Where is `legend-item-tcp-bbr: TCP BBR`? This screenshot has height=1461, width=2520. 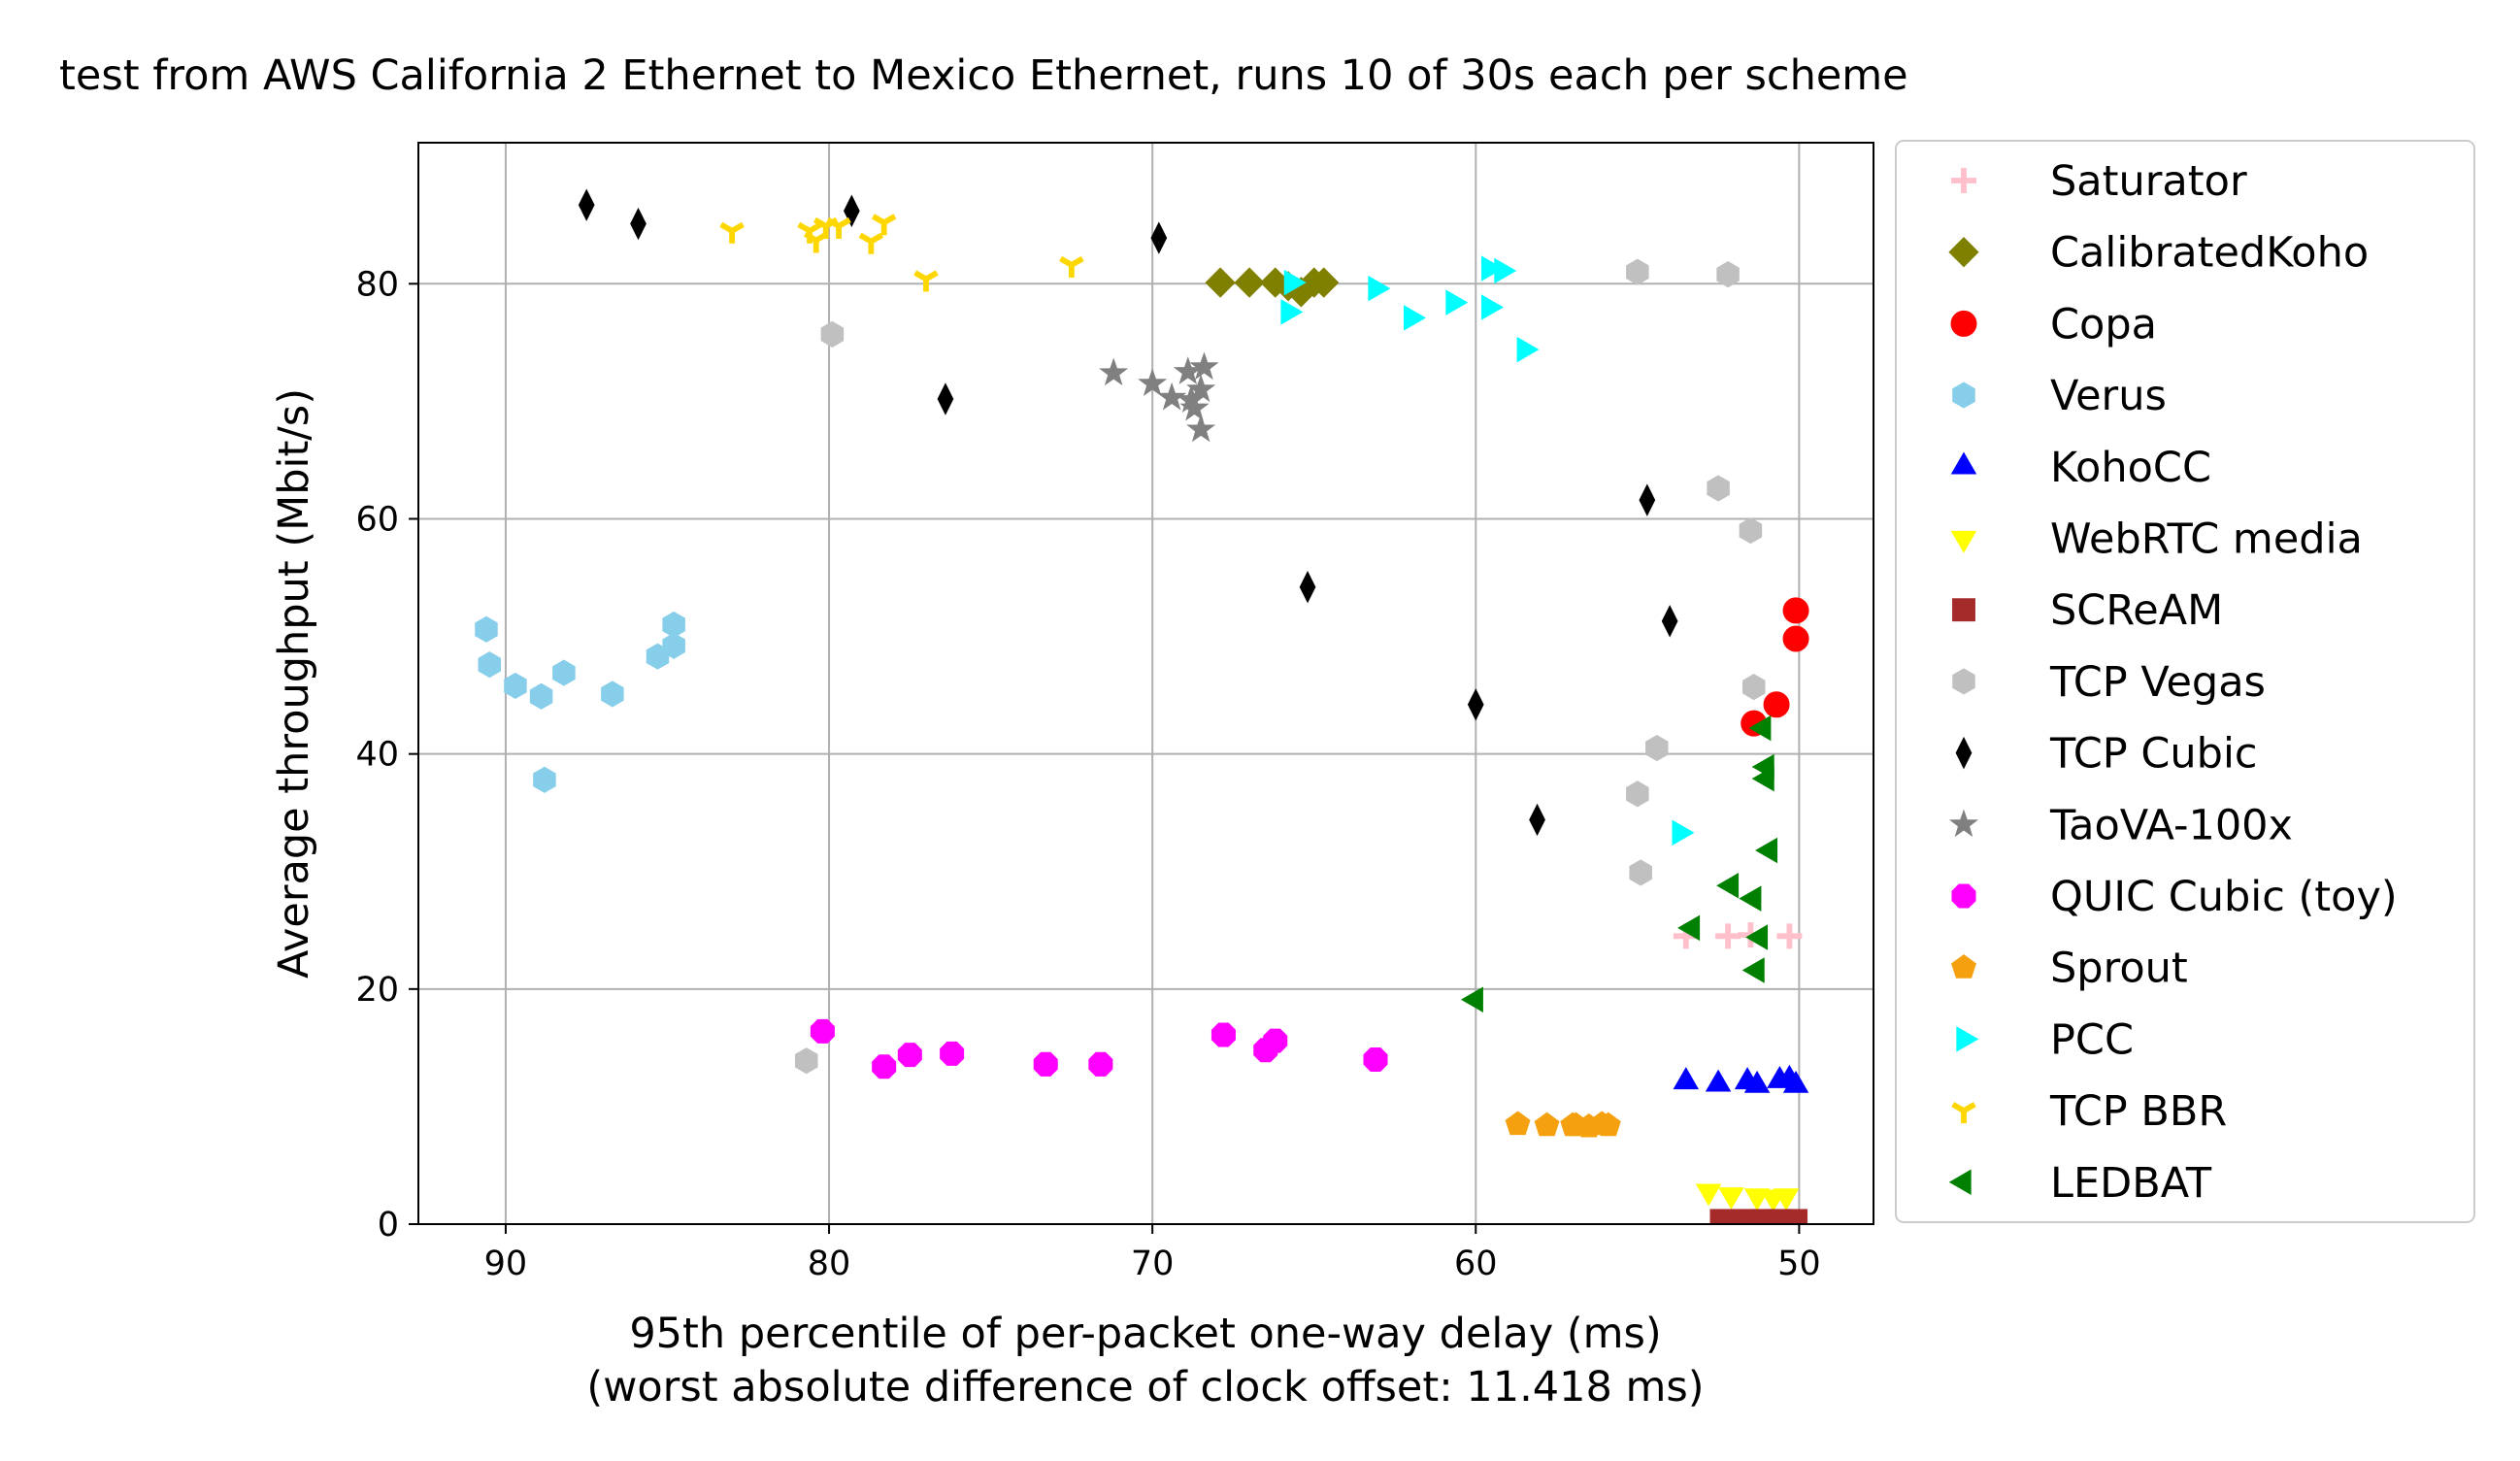 legend-item-tcp-bbr: TCP BBR is located at coordinates (2089, 1112).